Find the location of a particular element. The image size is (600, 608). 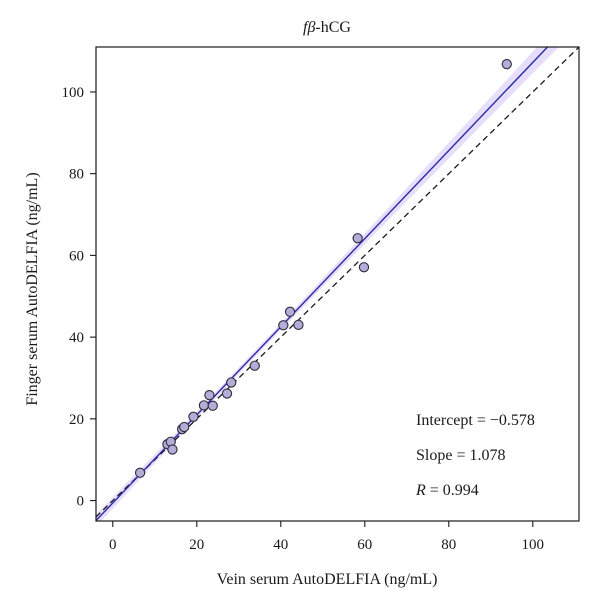

y-tick-label: 60 is located at coordinates (76, 256).